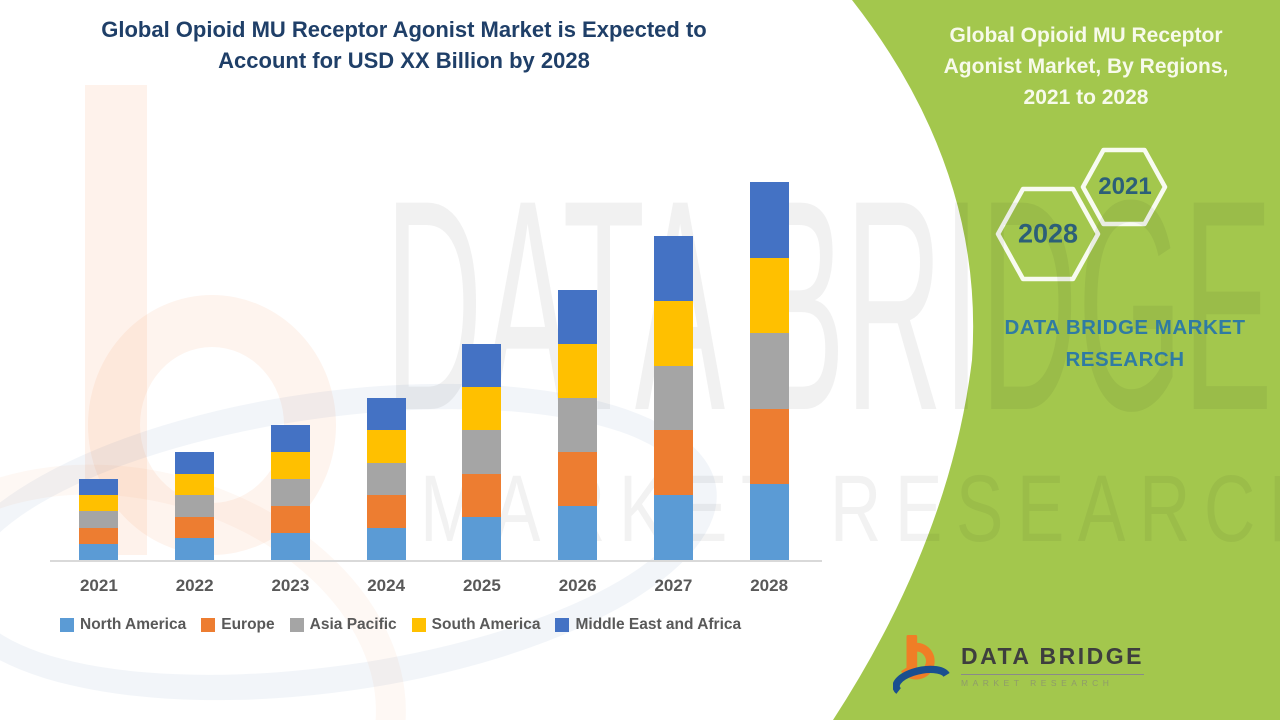 This screenshot has height=720, width=1280. I want to click on legend-label-north-america: North America, so click(133, 624).